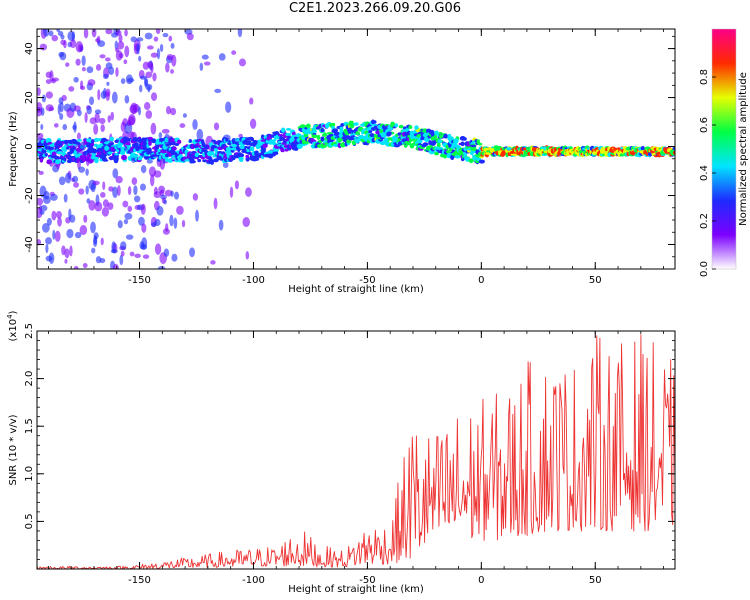 This screenshot has width=750, height=600. I want to click on spectrogram-xtick-label-2: -50, so click(367, 280).